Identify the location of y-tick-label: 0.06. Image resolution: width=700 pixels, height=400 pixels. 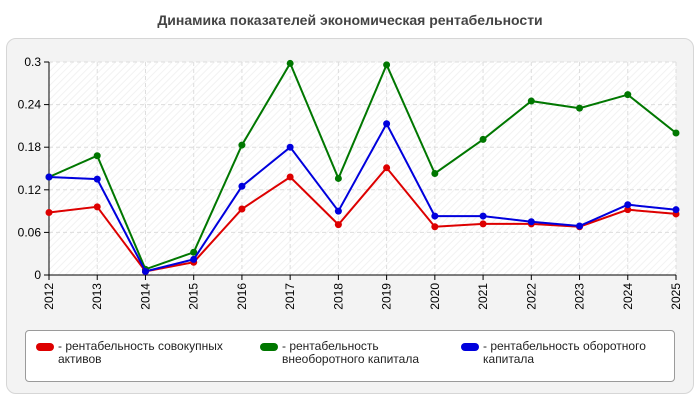
(30, 232).